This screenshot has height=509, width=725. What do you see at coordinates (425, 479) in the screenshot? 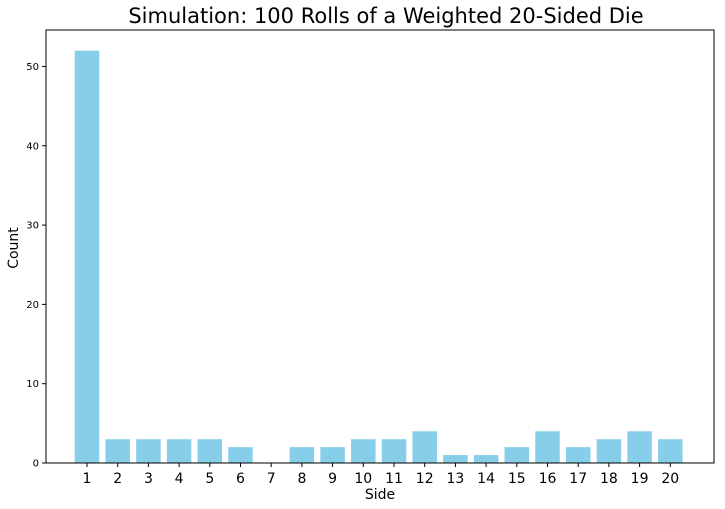
I see `x-tick-label-12: 12` at bounding box center [425, 479].